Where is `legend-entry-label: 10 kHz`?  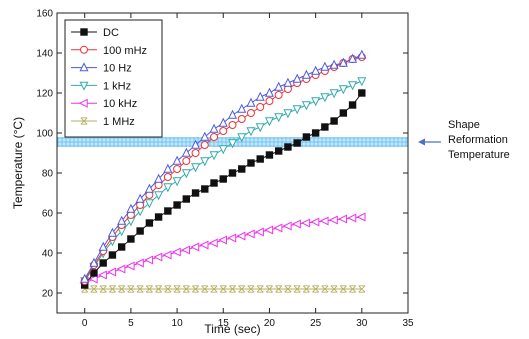
legend-entry-label: 10 kHz is located at coordinates (120, 104).